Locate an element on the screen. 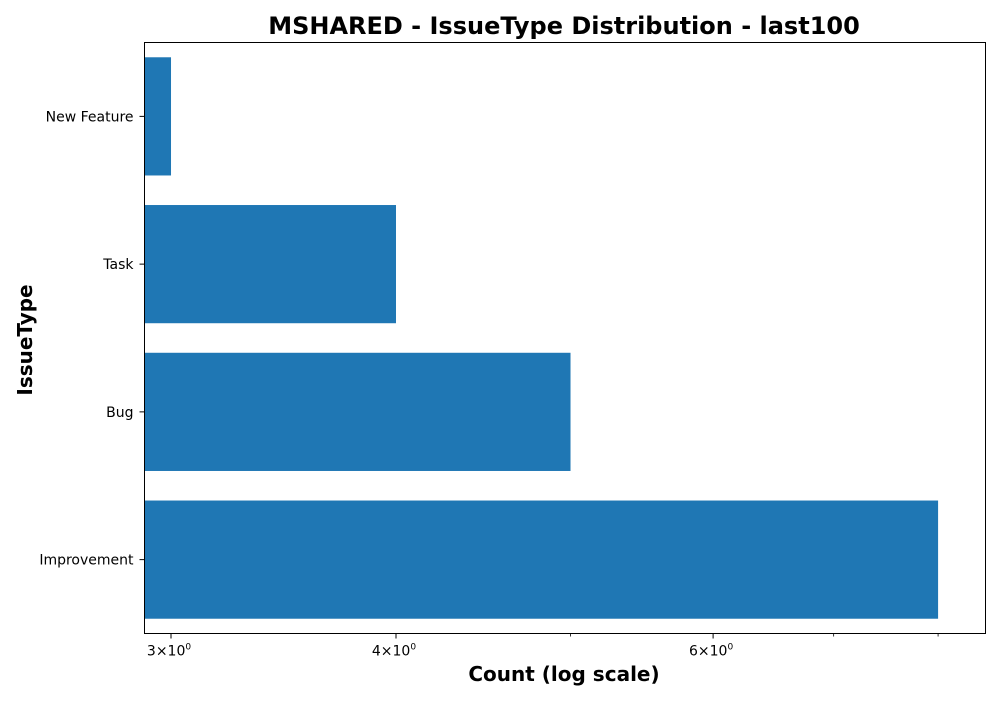  bar-task is located at coordinates (270, 264).